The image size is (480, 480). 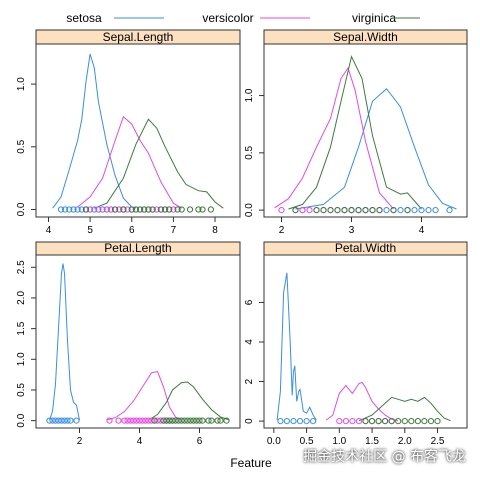 What do you see at coordinates (140, 441) in the screenshot?
I see `x-tick-label-petal-length: 4` at bounding box center [140, 441].